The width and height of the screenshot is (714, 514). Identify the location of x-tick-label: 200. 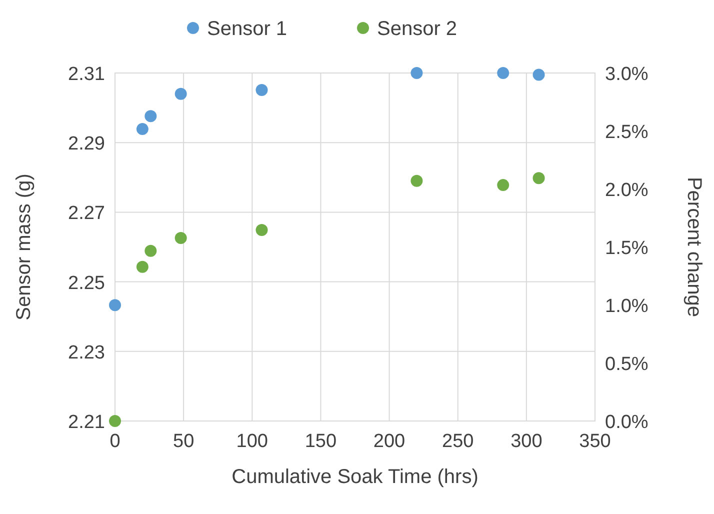
(389, 441).